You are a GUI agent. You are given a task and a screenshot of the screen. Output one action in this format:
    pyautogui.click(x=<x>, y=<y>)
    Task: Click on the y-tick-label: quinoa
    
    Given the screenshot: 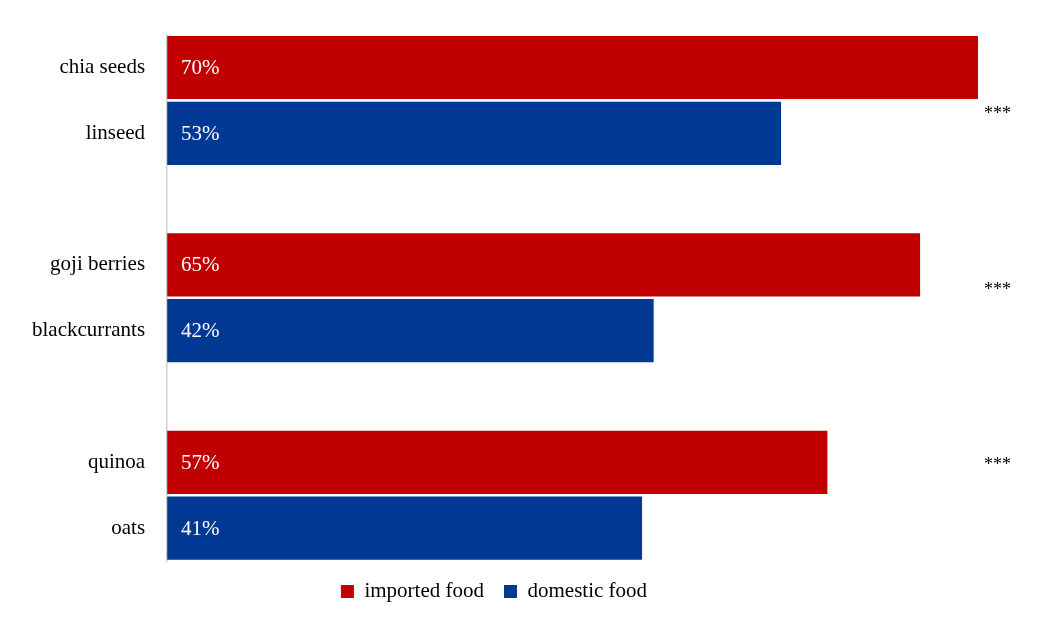 What is the action you would take?
    pyautogui.click(x=116, y=460)
    